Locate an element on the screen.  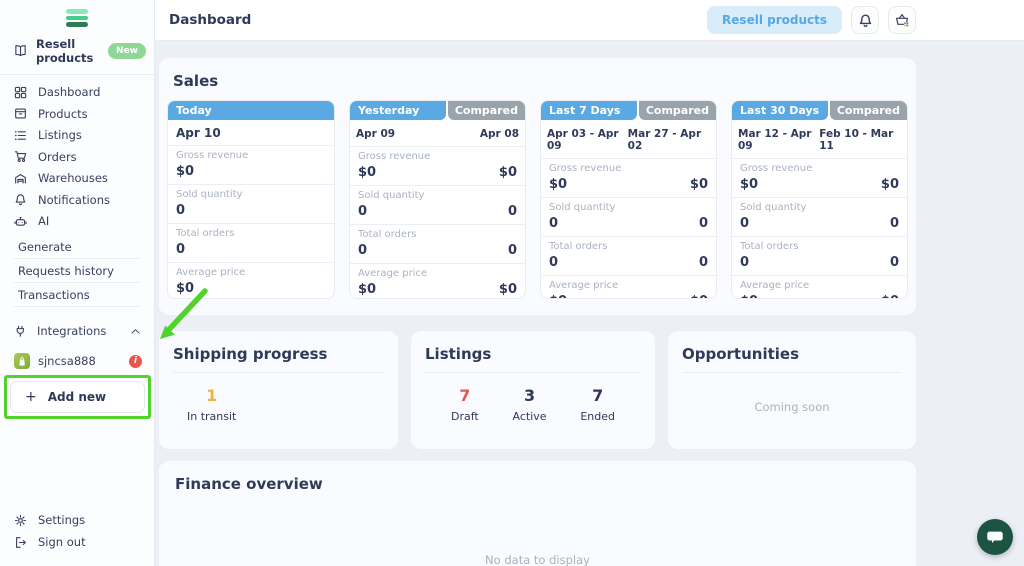
sidebar-subnav: Generate Requests history Transactions is located at coordinates (77, 272).